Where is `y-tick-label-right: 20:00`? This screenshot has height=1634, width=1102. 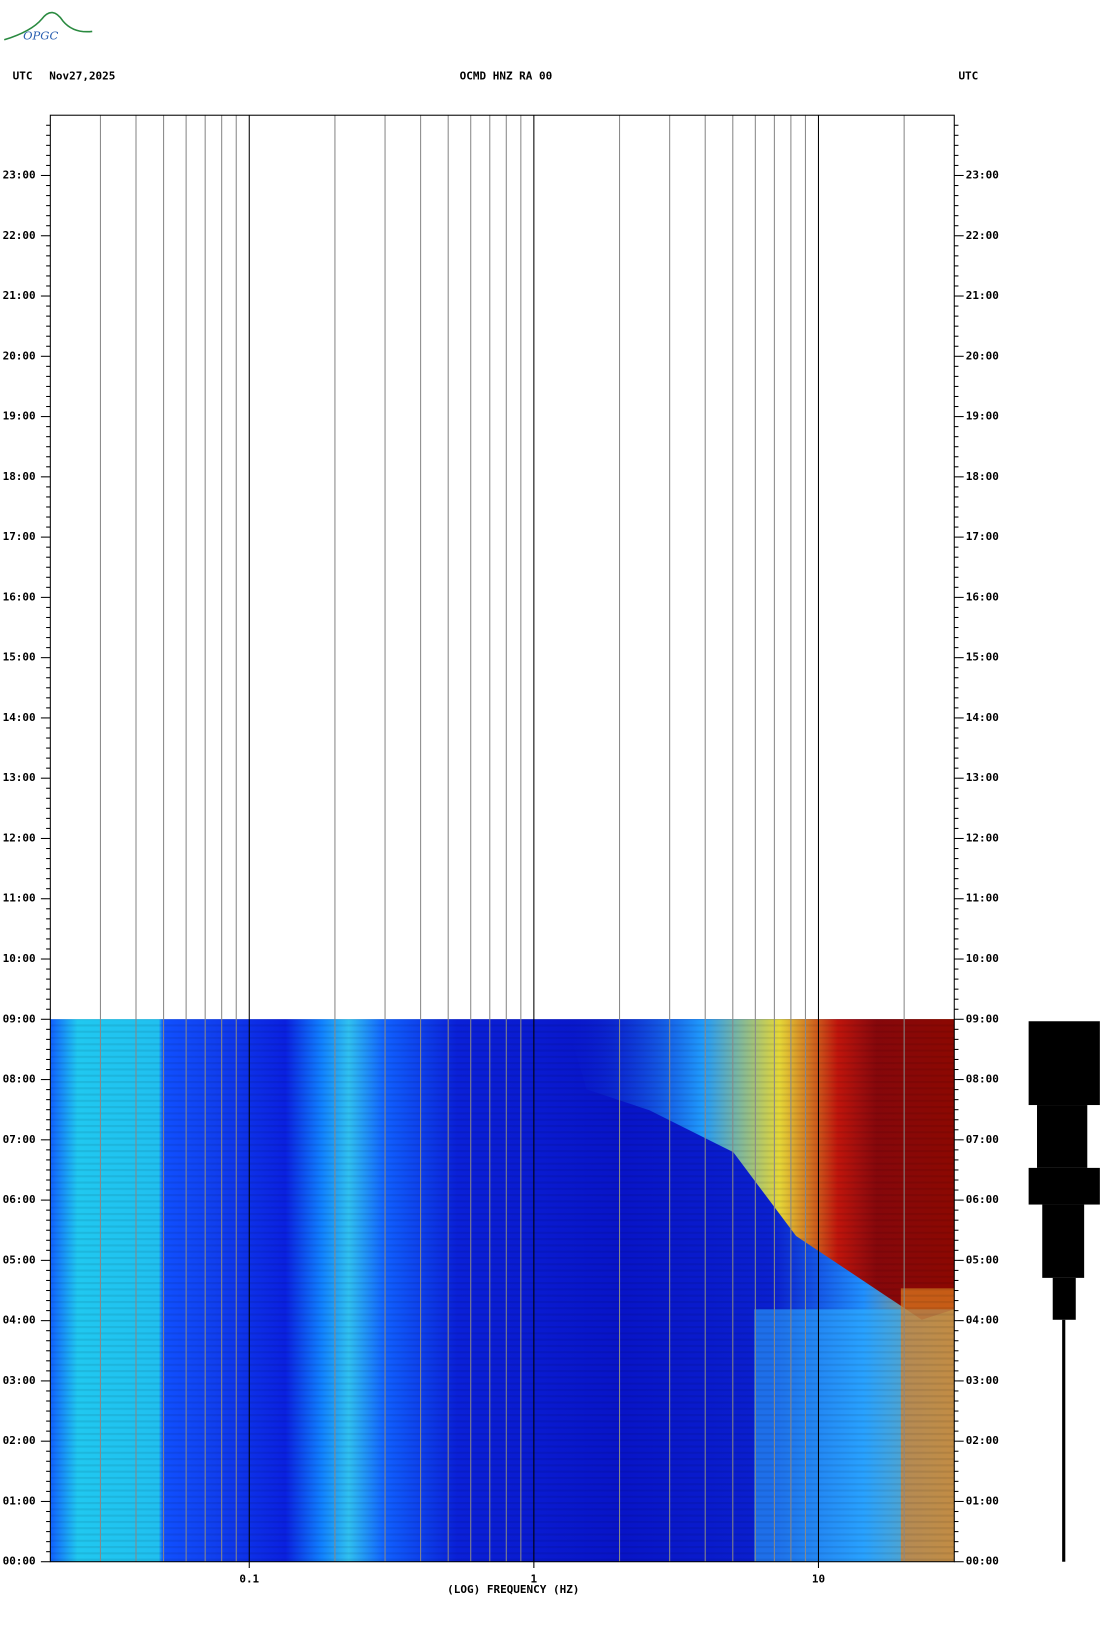
y-tick-label-right: 20:00 is located at coordinates (982, 355).